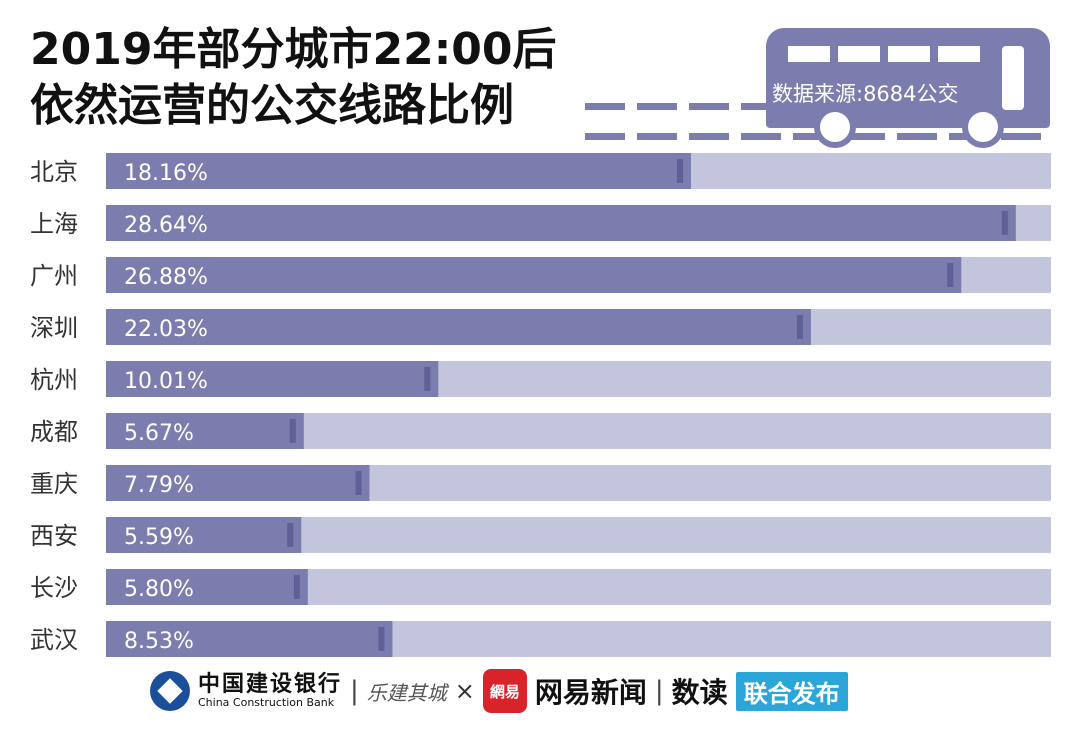  What do you see at coordinates (1013, 78) in the screenshot?
I see `bus-door` at bounding box center [1013, 78].